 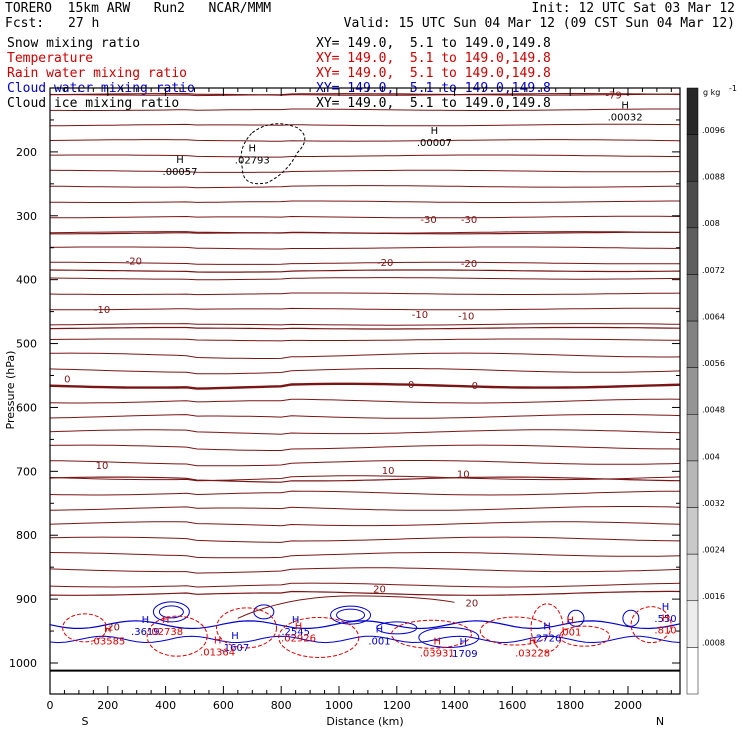 I want to click on extremum-value: .2545, so click(x=295, y=632).